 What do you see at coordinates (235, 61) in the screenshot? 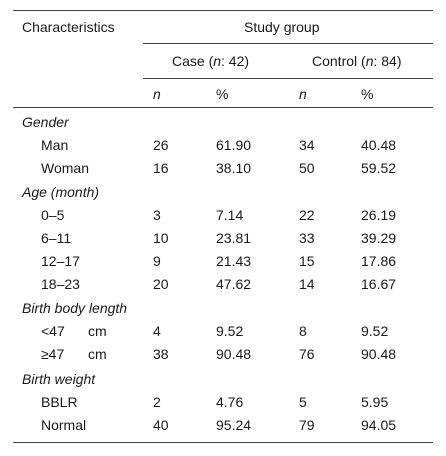
I see `case-suffix: : 42)` at bounding box center [235, 61].